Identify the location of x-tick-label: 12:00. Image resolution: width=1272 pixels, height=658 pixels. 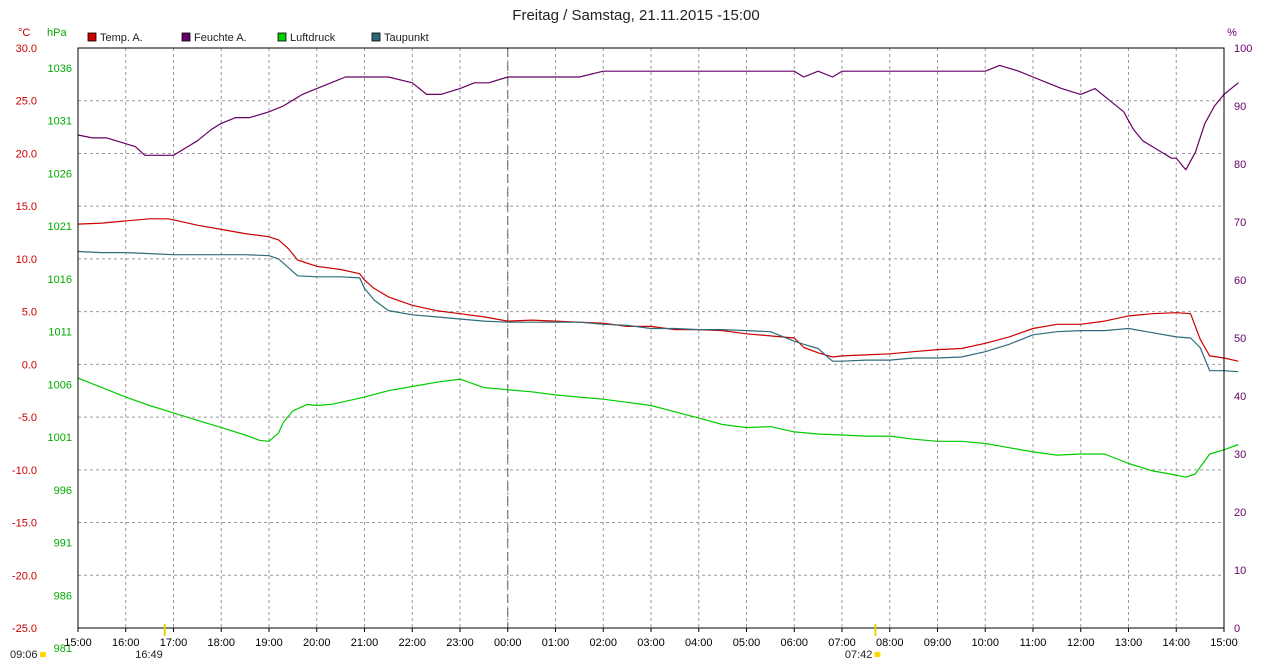
(1081, 643).